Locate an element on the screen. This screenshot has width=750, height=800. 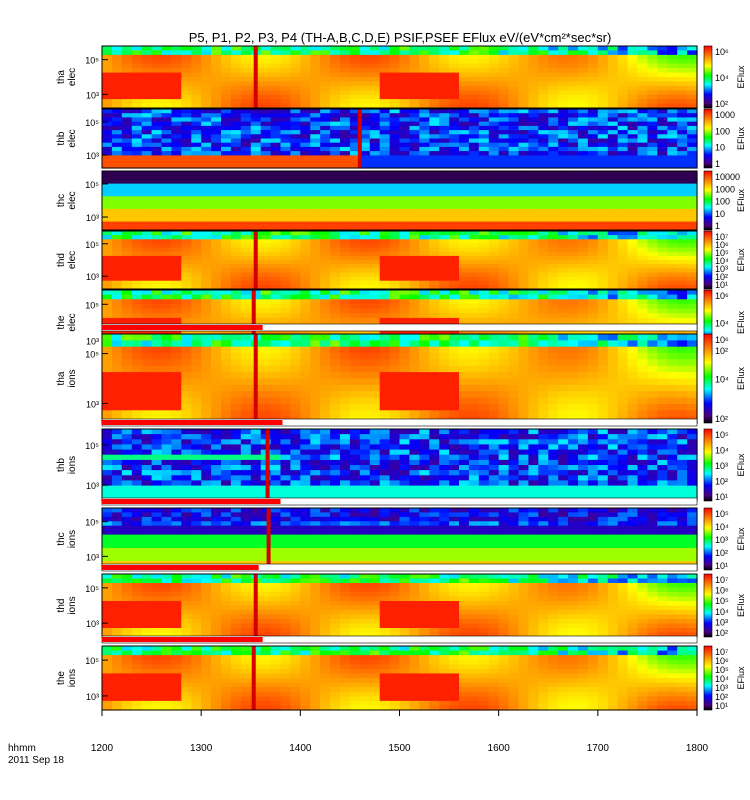
colorbar-label: EFlux is located at coordinates (741, 201).